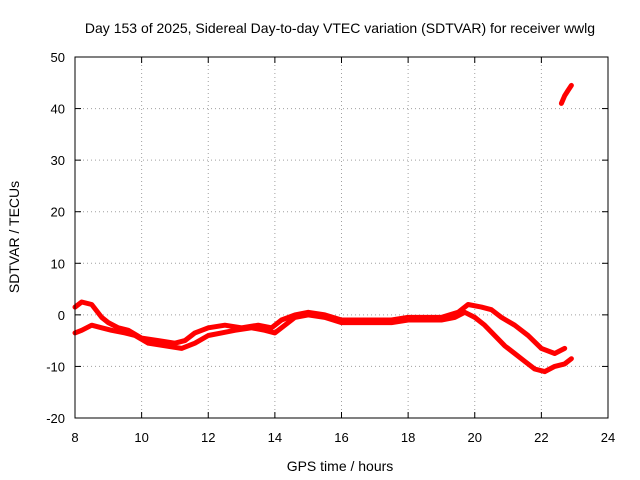  I want to click on x-tick-label: 16, so click(341, 437).